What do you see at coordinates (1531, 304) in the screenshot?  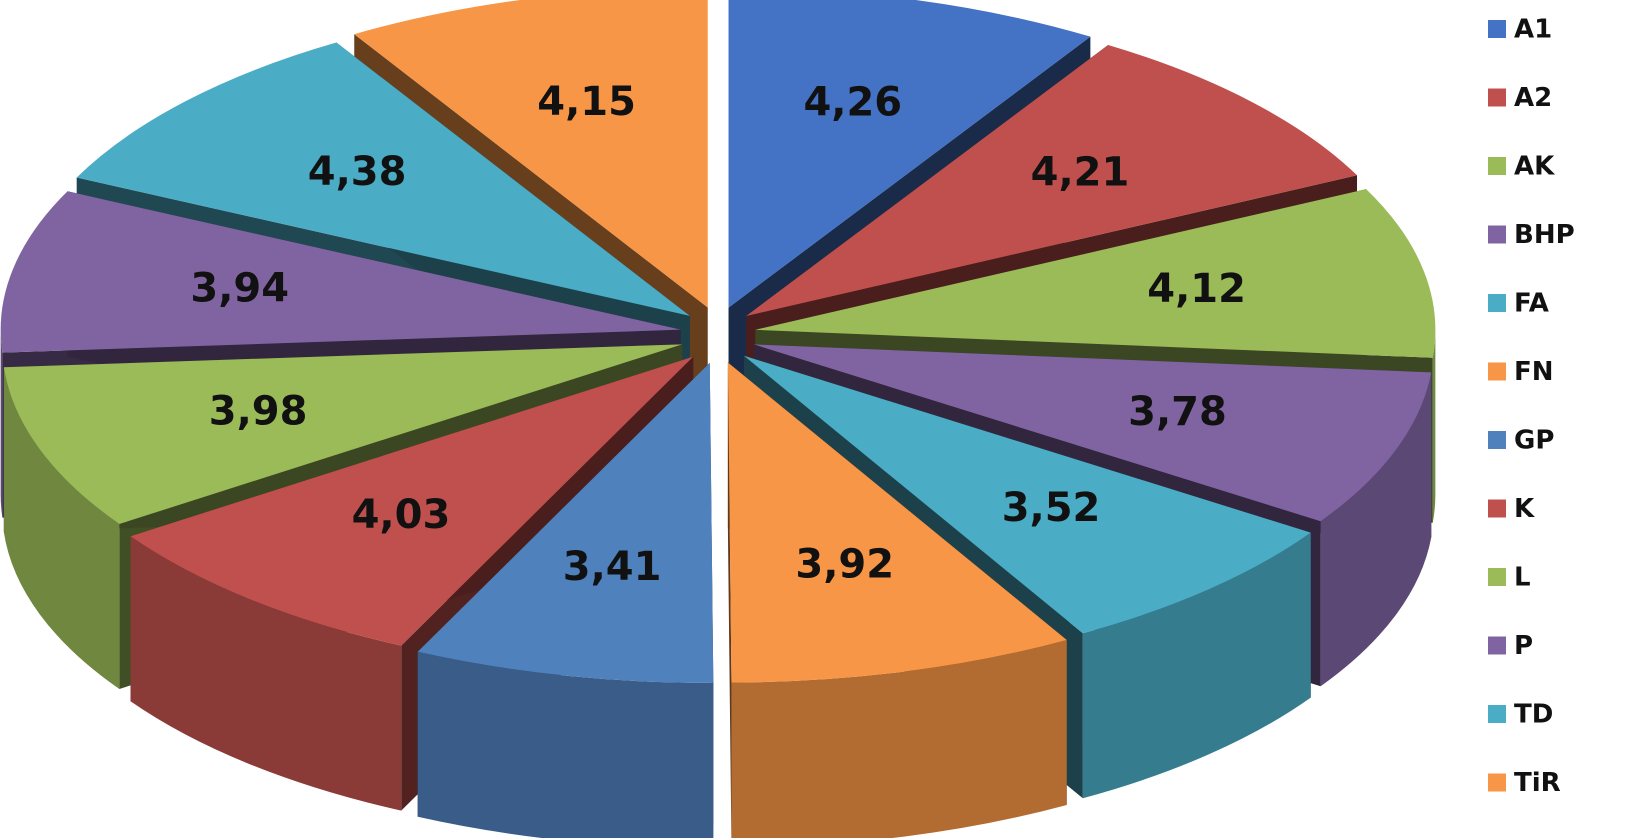 I see `legend-label-fa: FA` at bounding box center [1531, 304].